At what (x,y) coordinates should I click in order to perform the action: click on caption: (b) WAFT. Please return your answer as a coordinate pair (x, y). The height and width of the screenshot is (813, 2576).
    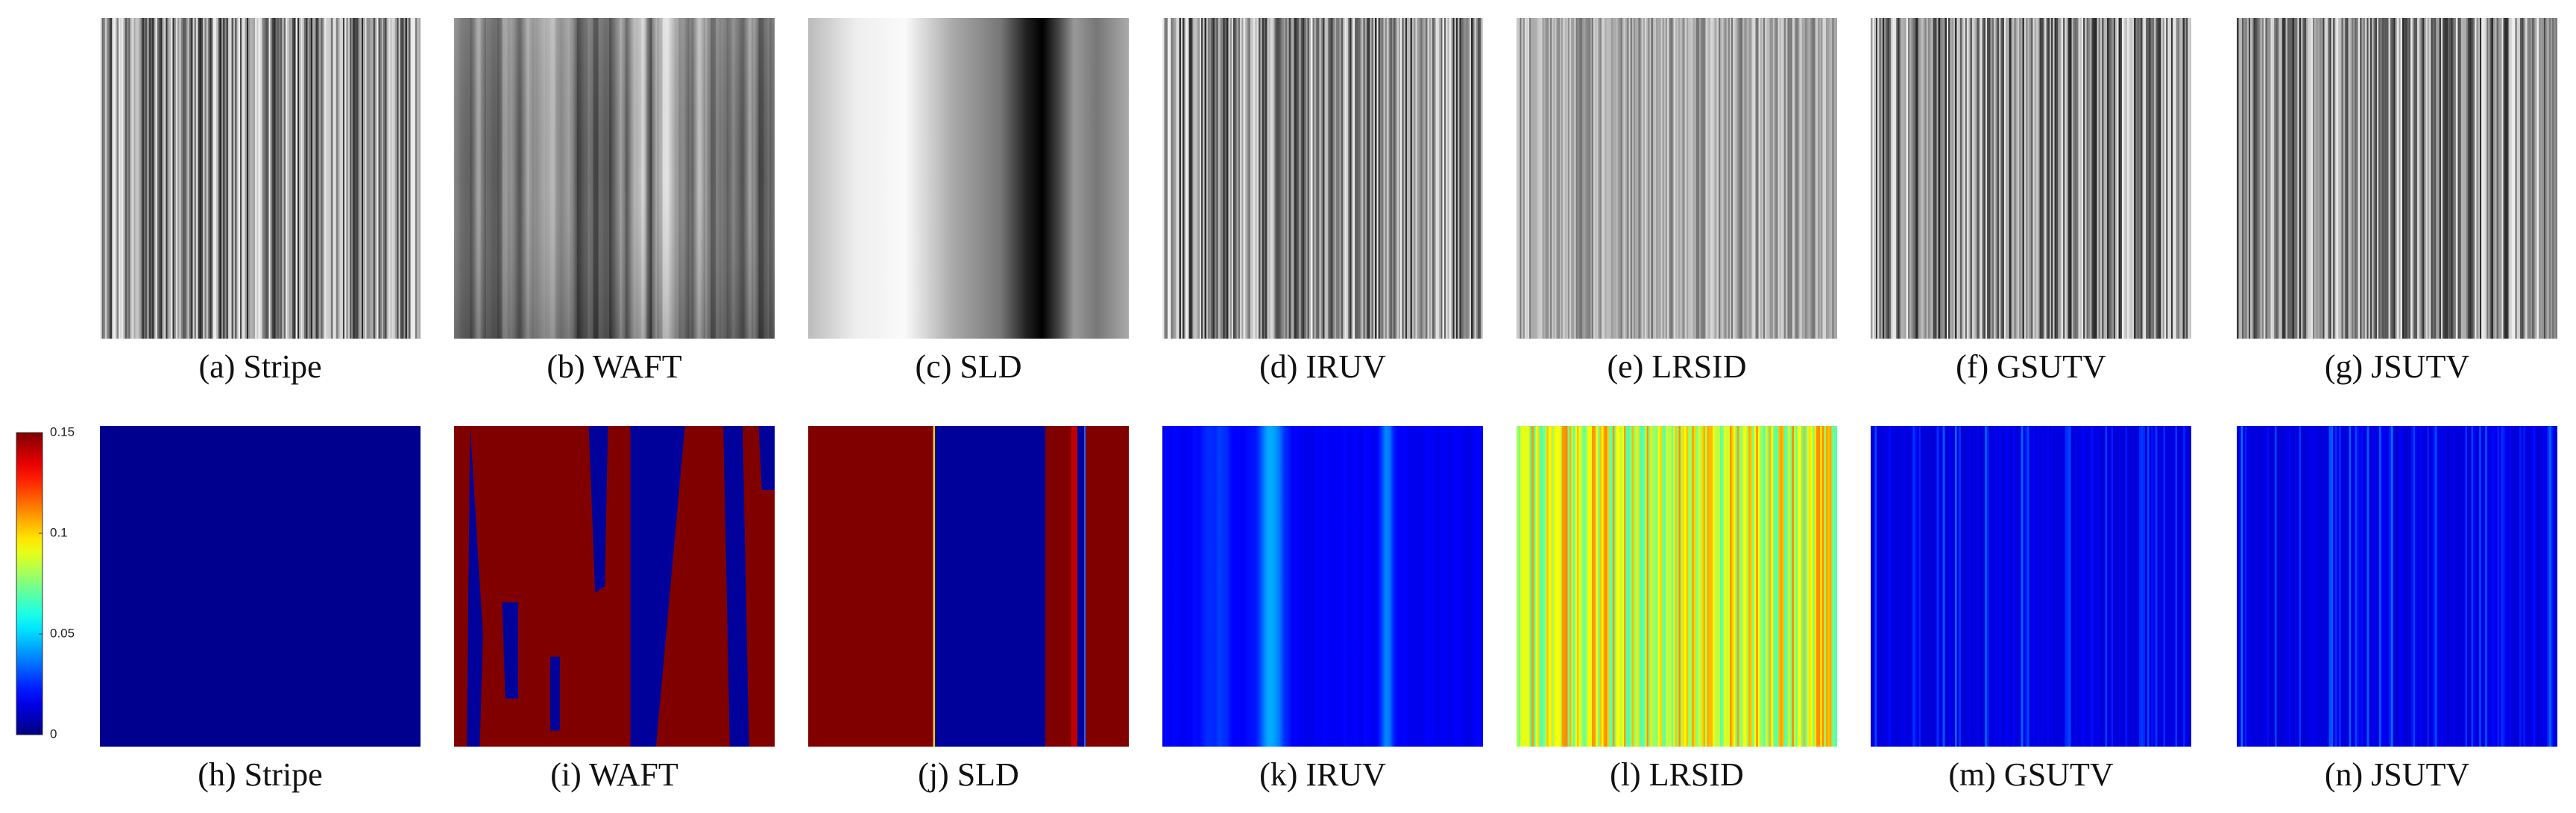
    Looking at the image, I should click on (614, 366).